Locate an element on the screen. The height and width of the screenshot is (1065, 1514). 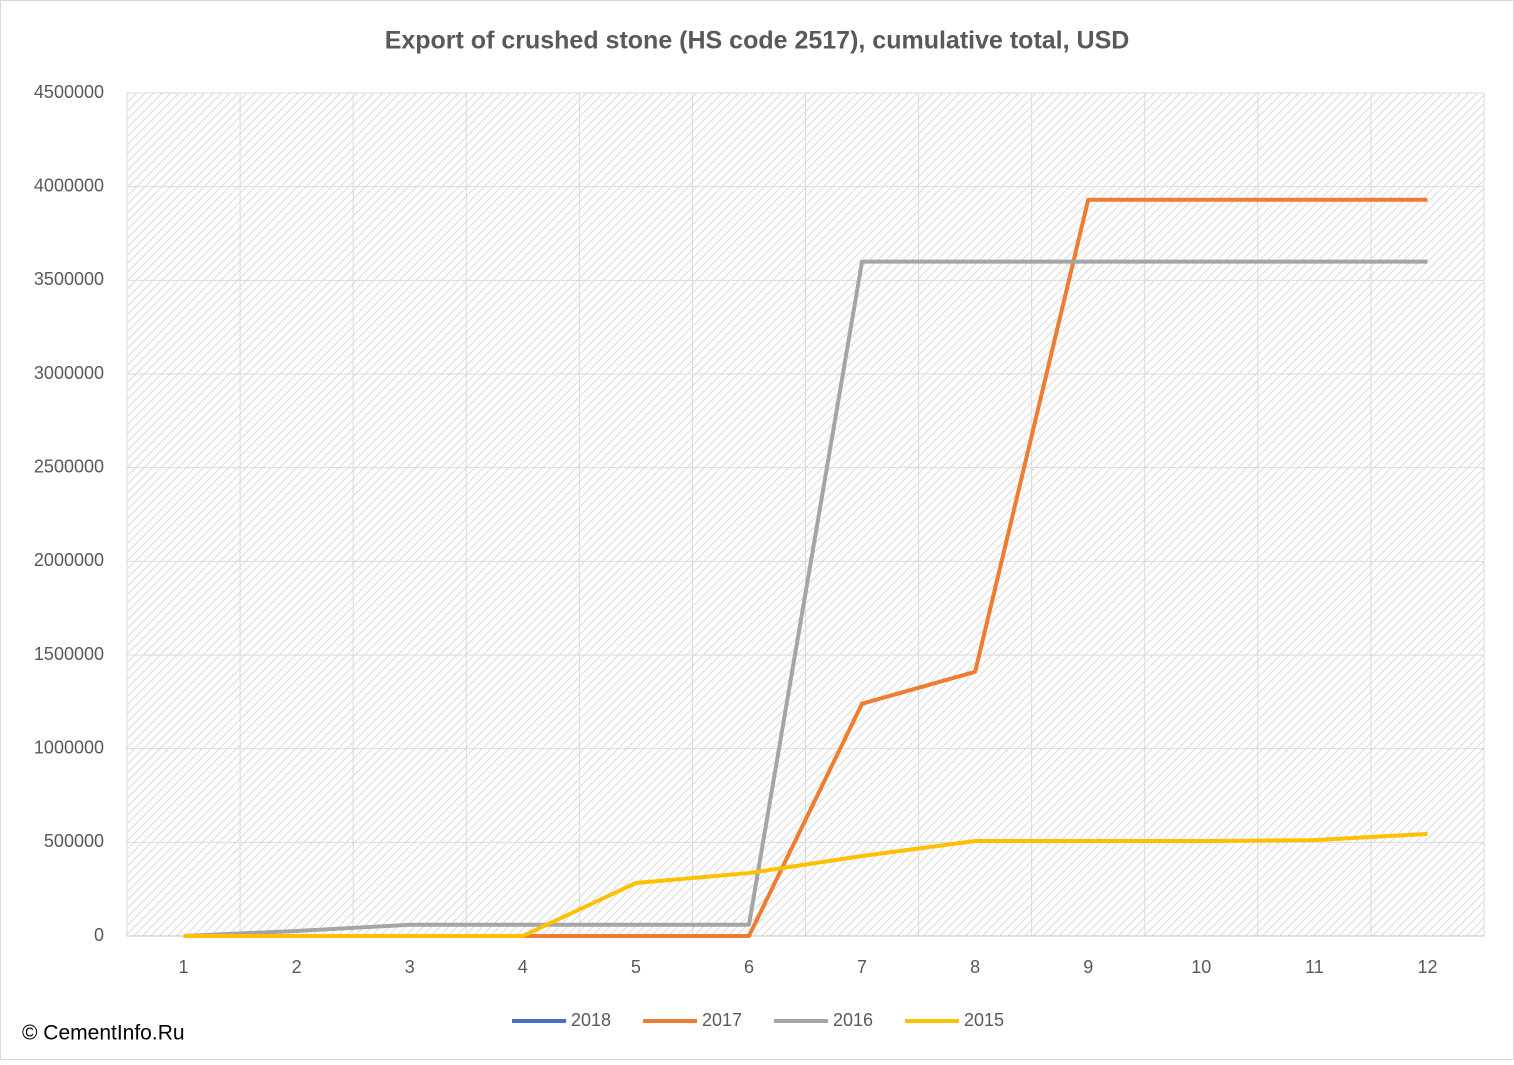
y-tick-label: 4500000 is located at coordinates (69, 92).